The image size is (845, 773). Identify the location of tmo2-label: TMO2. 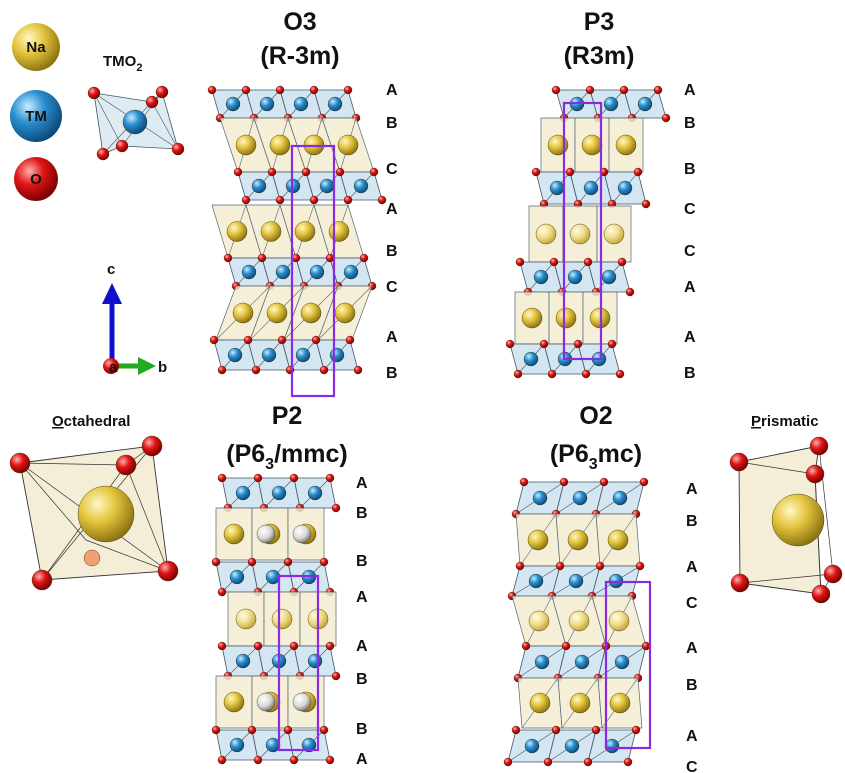
(122, 63).